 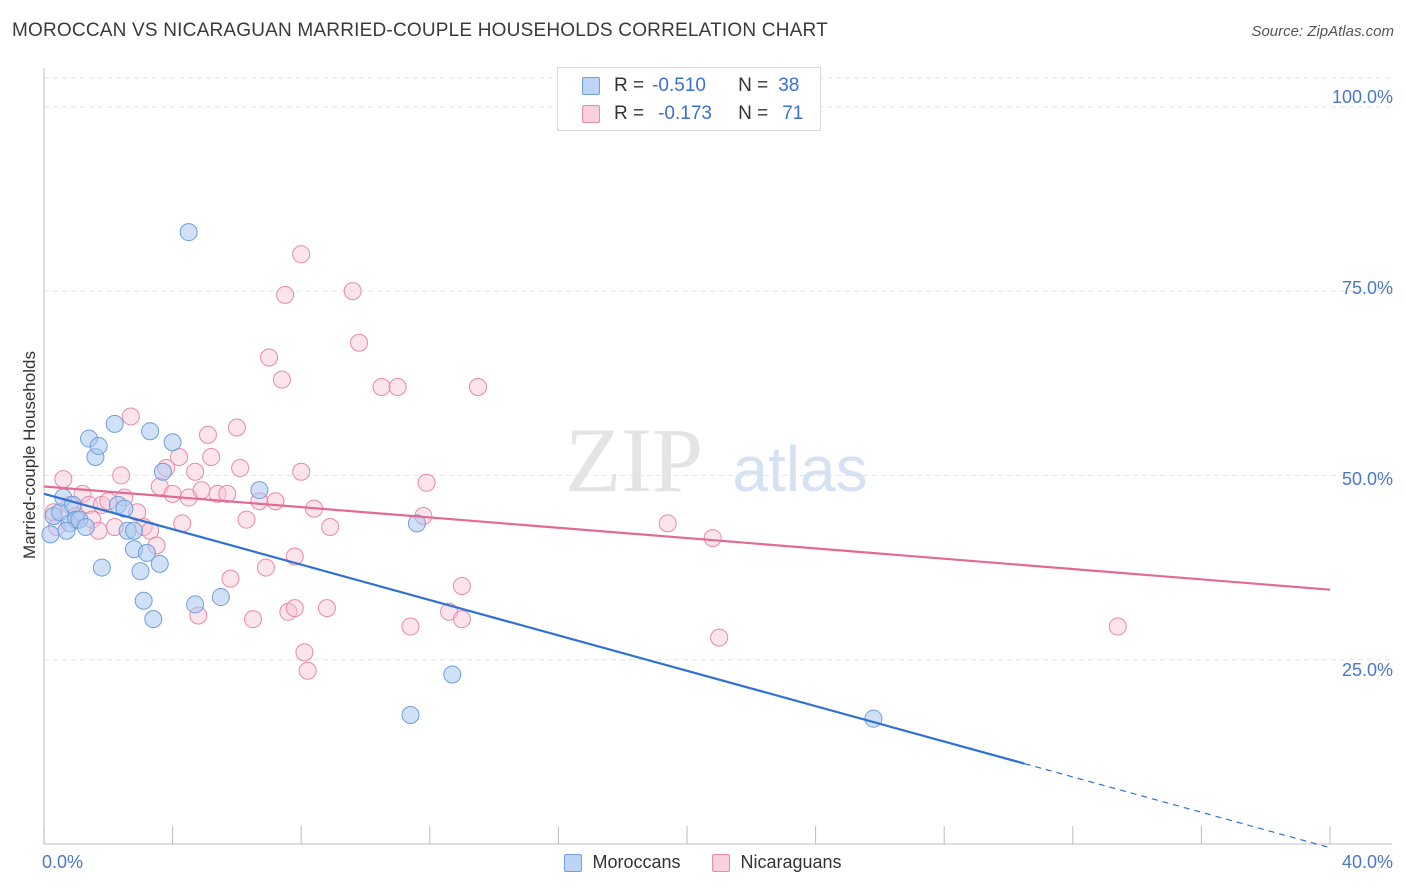 I want to click on moroccans-swatch, so click(x=591, y=86).